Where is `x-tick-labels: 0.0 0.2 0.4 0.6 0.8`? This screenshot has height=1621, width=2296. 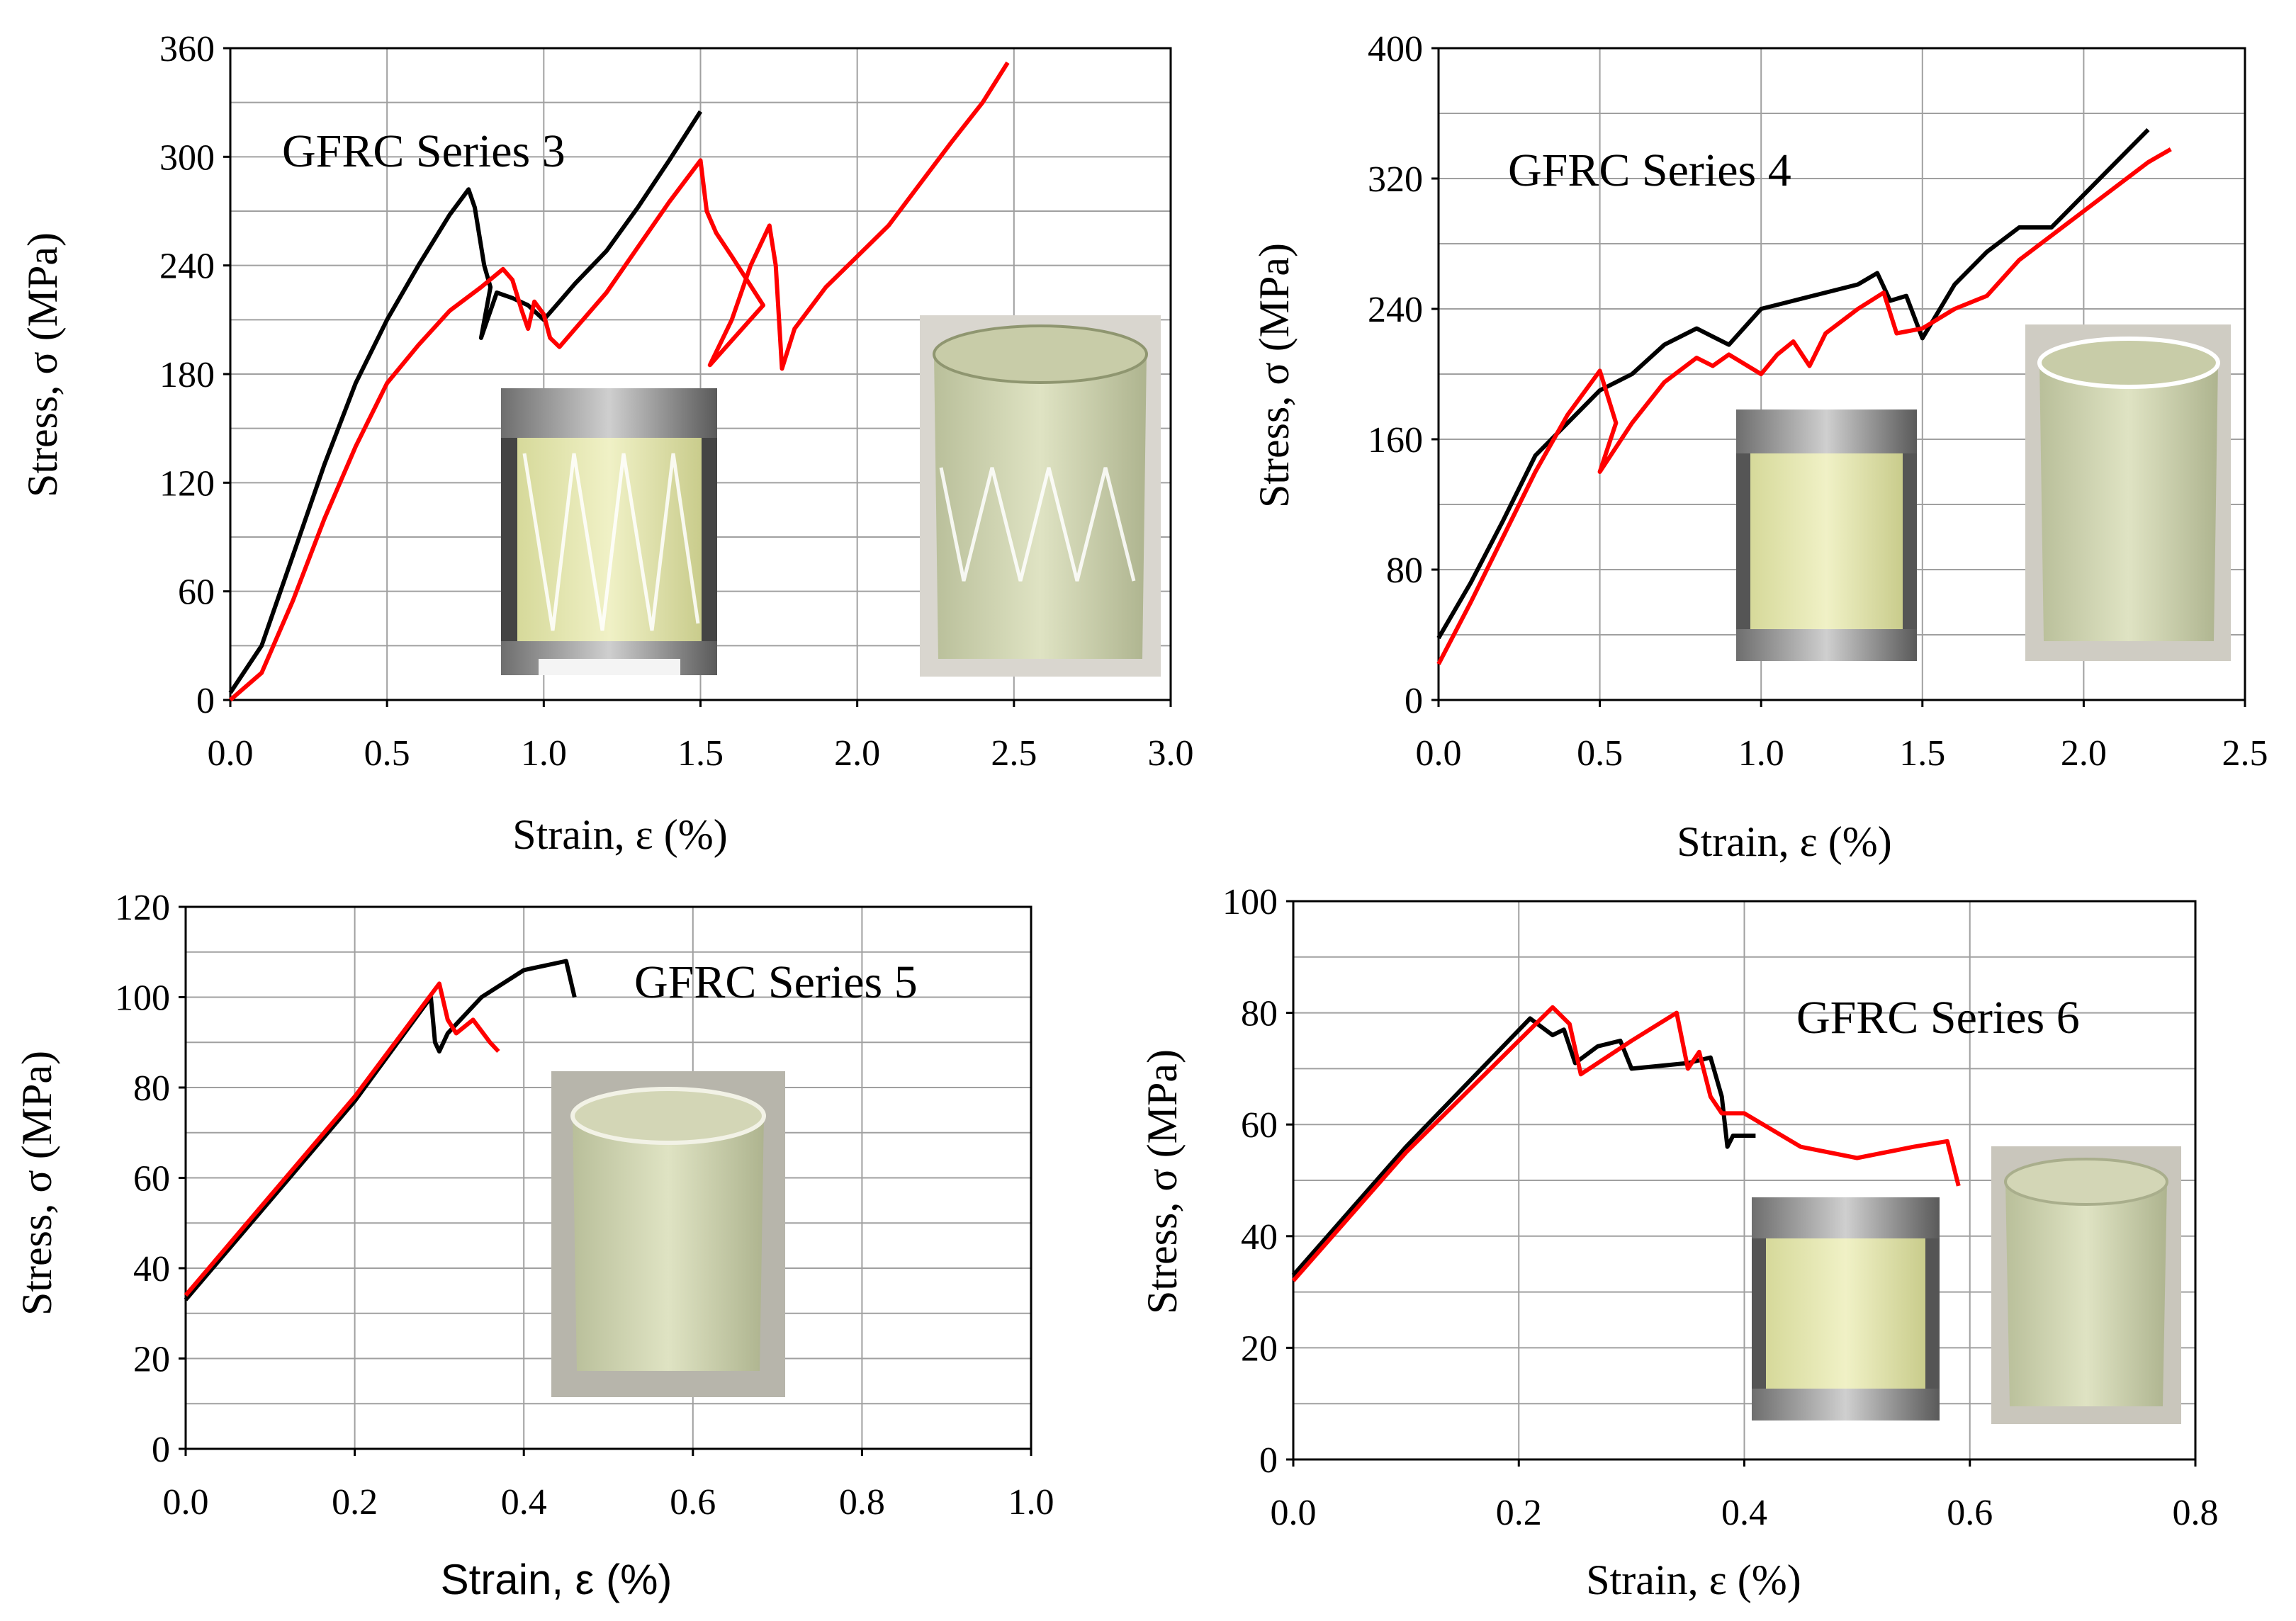
x-tick-labels: 0.0 0.2 0.4 0.6 0.8 is located at coordinates (1745, 1496).